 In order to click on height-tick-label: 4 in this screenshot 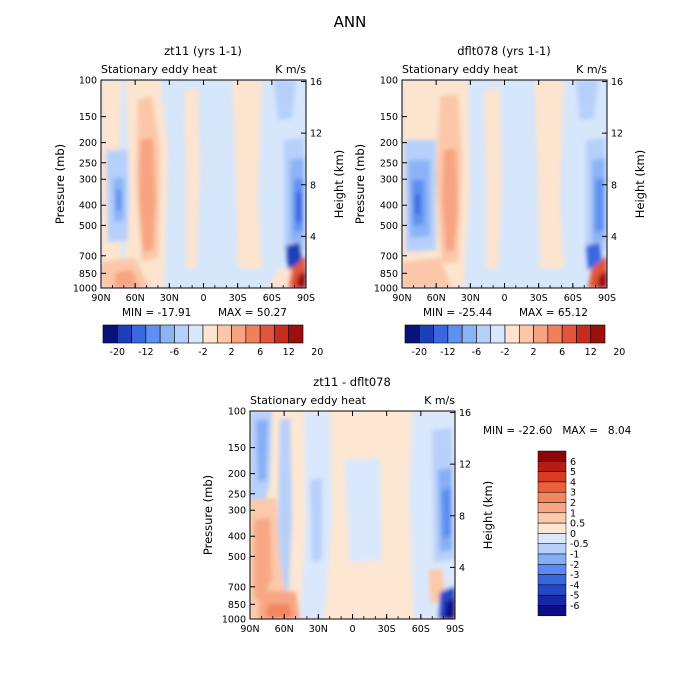, I will do `click(462, 568)`.